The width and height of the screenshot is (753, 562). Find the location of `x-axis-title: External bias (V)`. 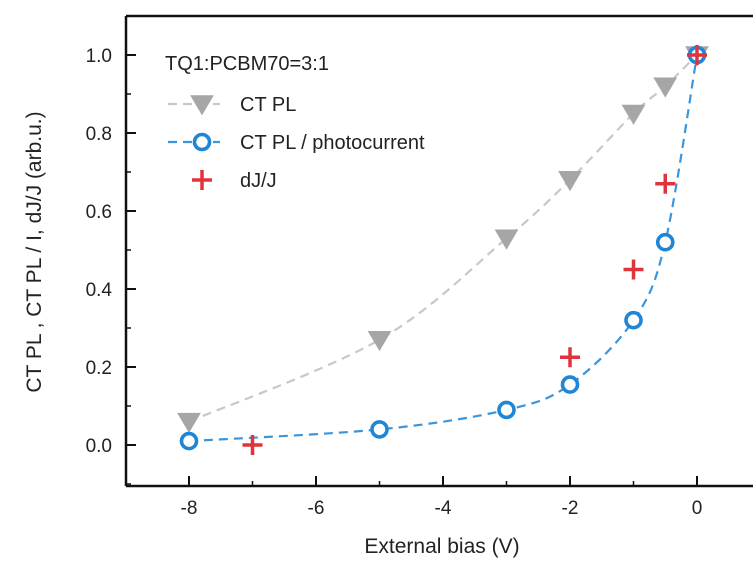

x-axis-title: External bias (V) is located at coordinates (441, 546).